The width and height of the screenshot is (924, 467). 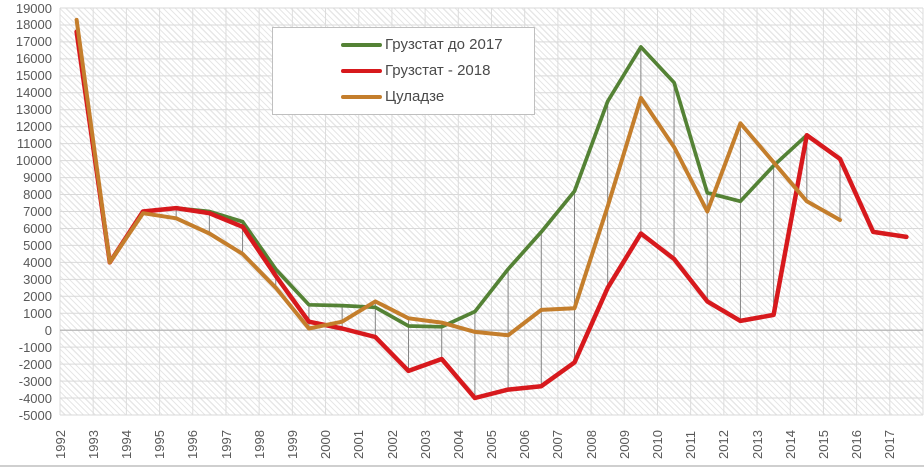 I want to click on legend-item-gruzstat-do-2017: Грузстат до 2017, so click(x=437, y=45).